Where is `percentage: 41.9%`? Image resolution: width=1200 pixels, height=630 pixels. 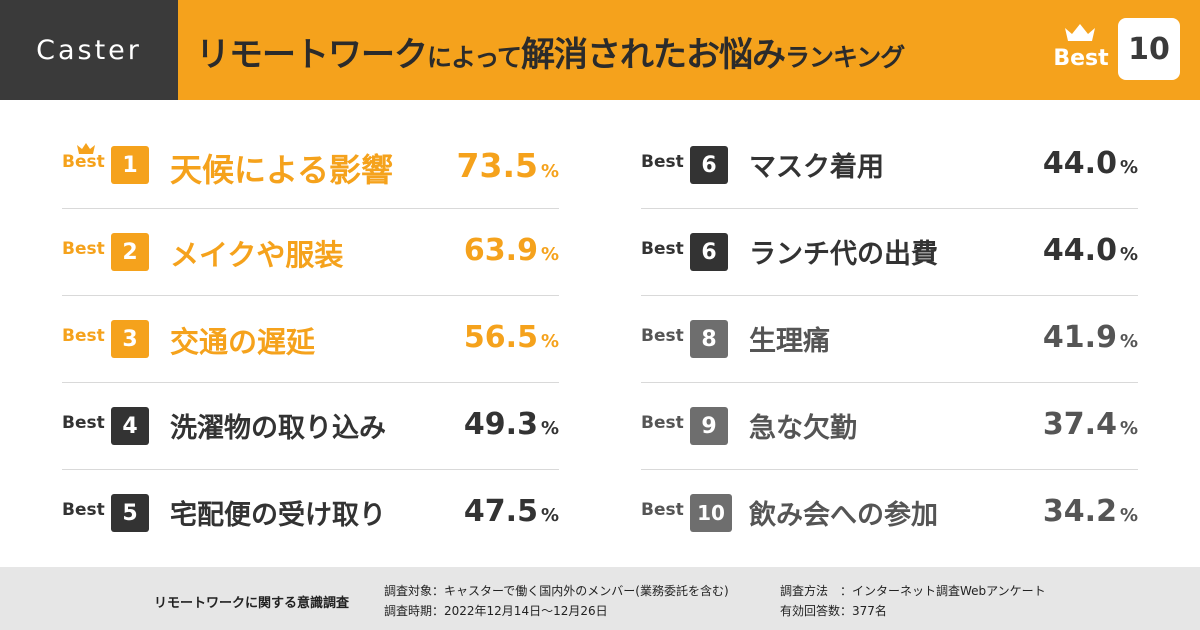 percentage: 41.9% is located at coordinates (1090, 337).